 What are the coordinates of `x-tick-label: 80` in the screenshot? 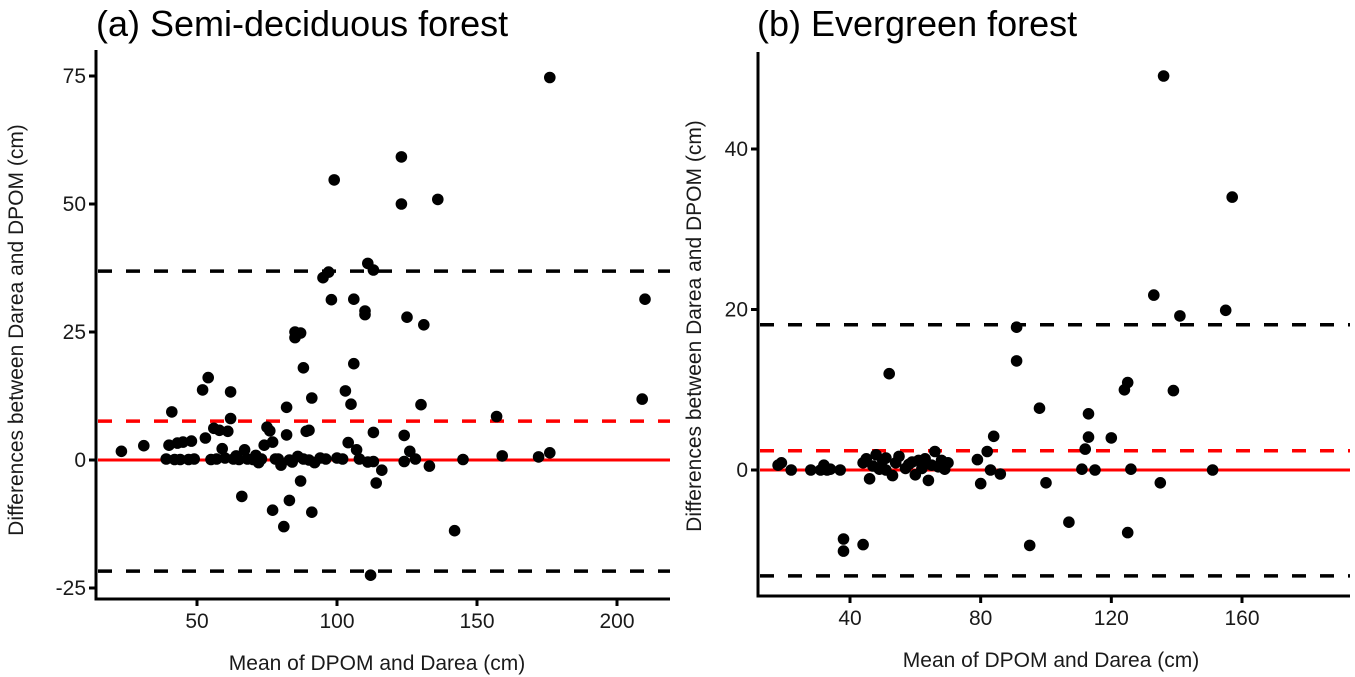 It's located at (980, 618).